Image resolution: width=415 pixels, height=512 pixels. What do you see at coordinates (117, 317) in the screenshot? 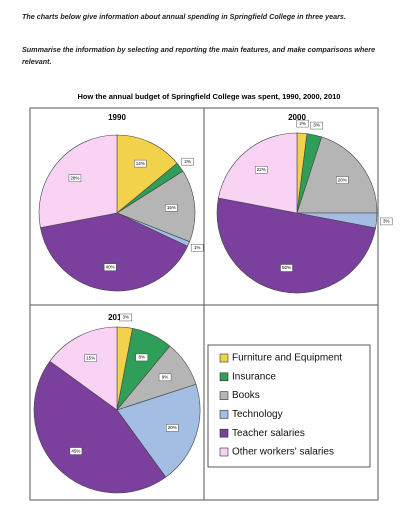
I see `chart-title: 2010` at bounding box center [117, 317].